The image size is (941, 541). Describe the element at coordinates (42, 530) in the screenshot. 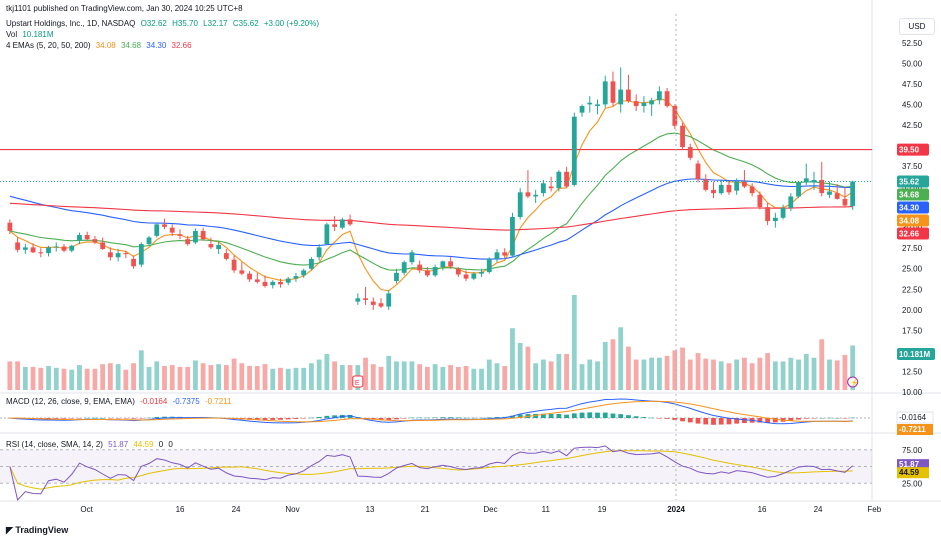

I see `brand-label: TradingView` at that location.